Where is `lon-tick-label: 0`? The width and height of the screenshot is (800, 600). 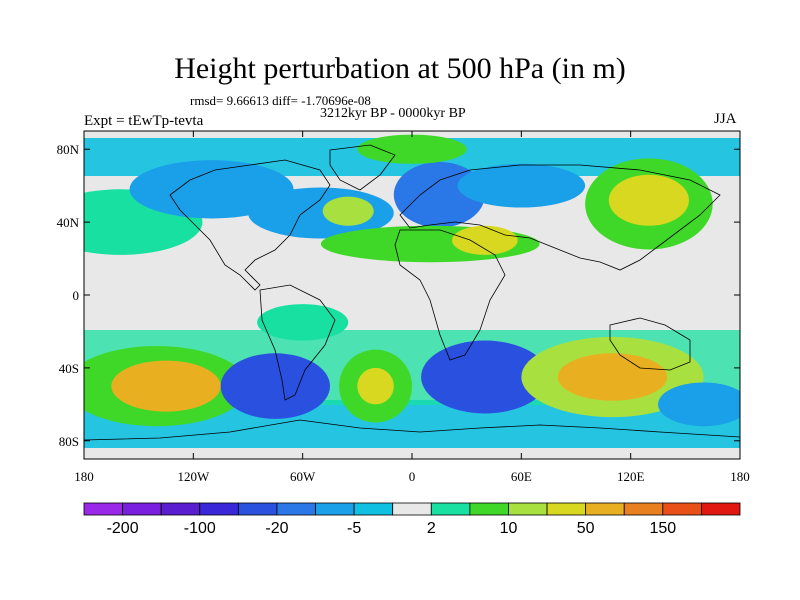 lon-tick-label: 0 is located at coordinates (412, 476).